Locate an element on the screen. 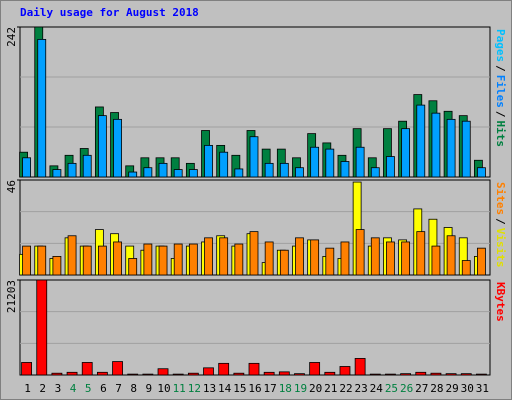 This screenshot has height=400, width=512. x-tick-label: 27 is located at coordinates (421, 388).